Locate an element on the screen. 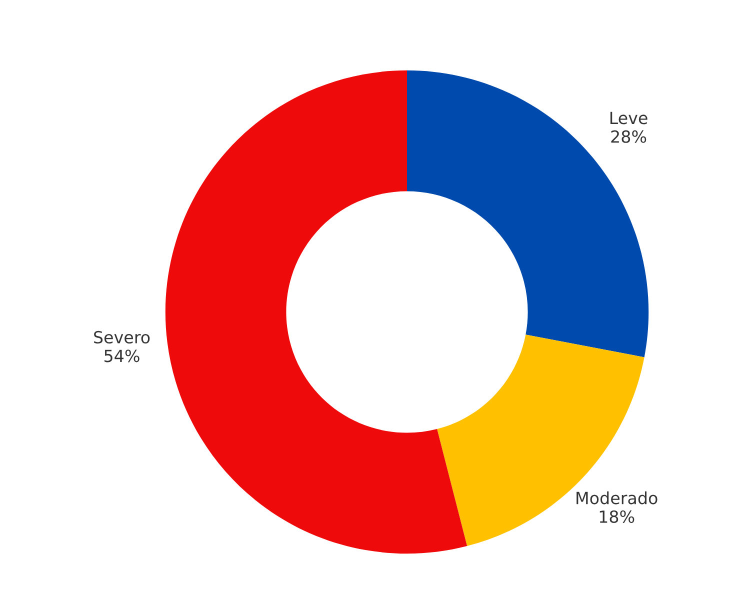 This screenshot has width=740, height=612. slice-label: Leve is located at coordinates (629, 118).